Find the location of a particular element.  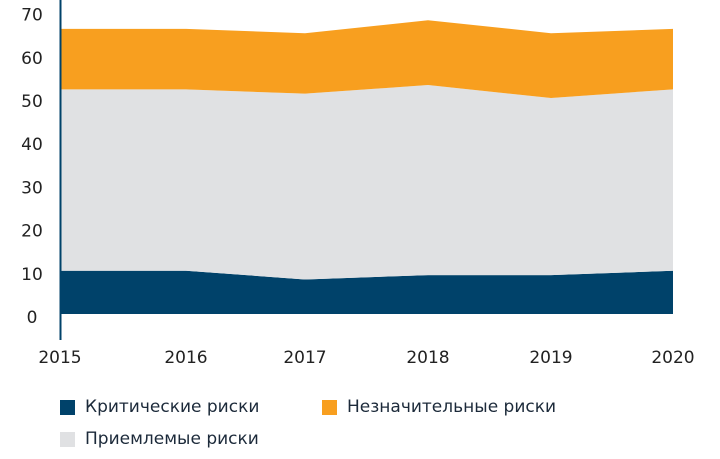

legend-swatch-acceptable is located at coordinates (67, 439).